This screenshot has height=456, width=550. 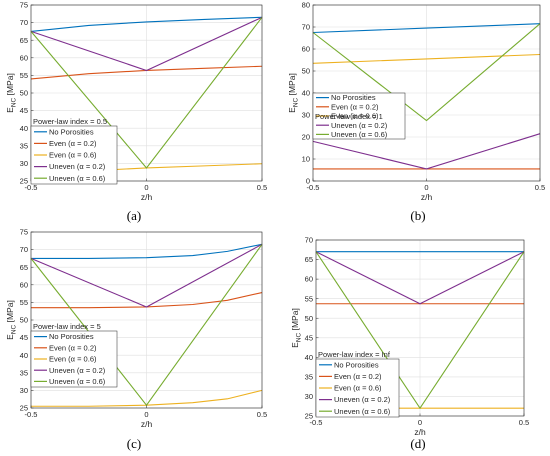 What do you see at coordinates (306, 159) in the screenshot?
I see `y-tick-label: 10` at bounding box center [306, 159].